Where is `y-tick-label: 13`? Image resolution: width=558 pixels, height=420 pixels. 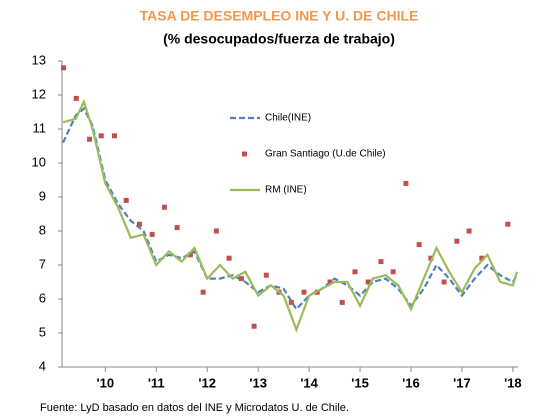 y-tick-label: 13 is located at coordinates (39, 59).